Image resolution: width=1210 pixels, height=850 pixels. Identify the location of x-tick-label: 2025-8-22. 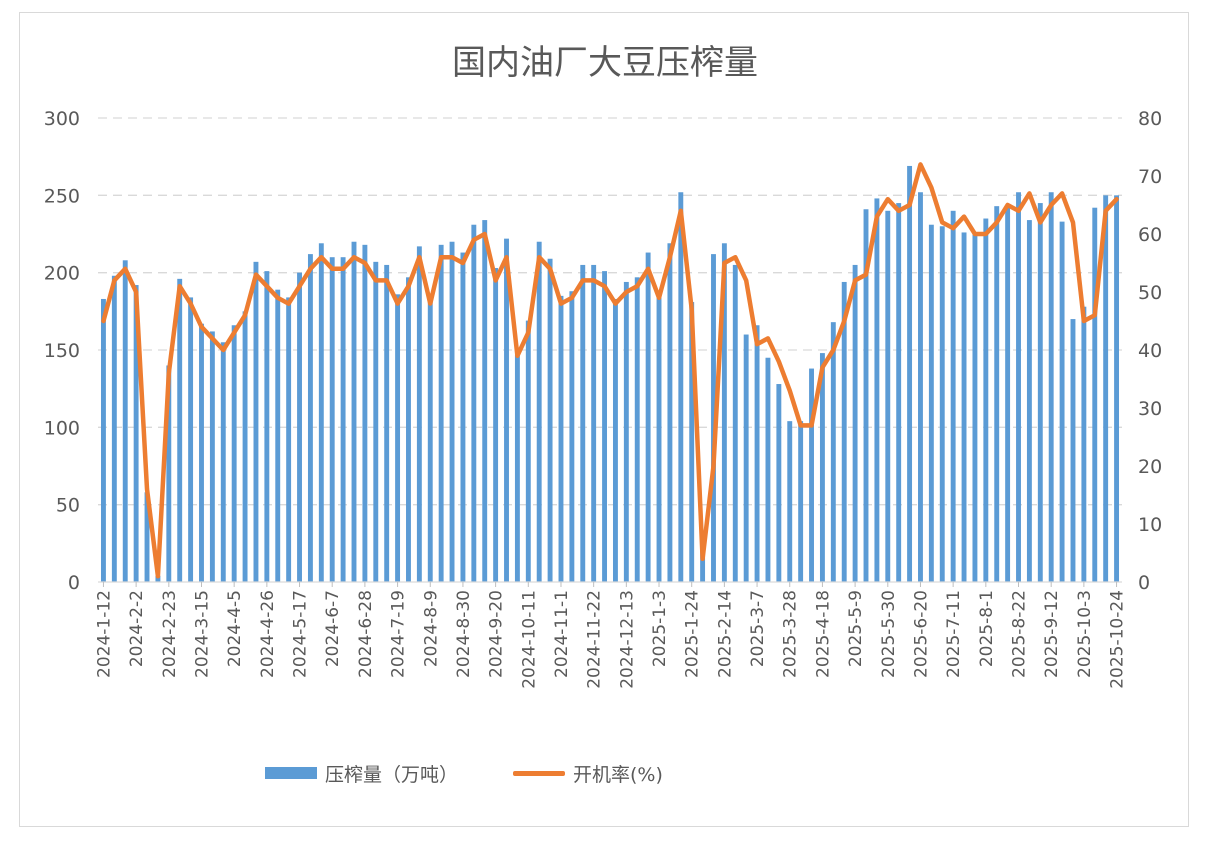
(1020, 634).